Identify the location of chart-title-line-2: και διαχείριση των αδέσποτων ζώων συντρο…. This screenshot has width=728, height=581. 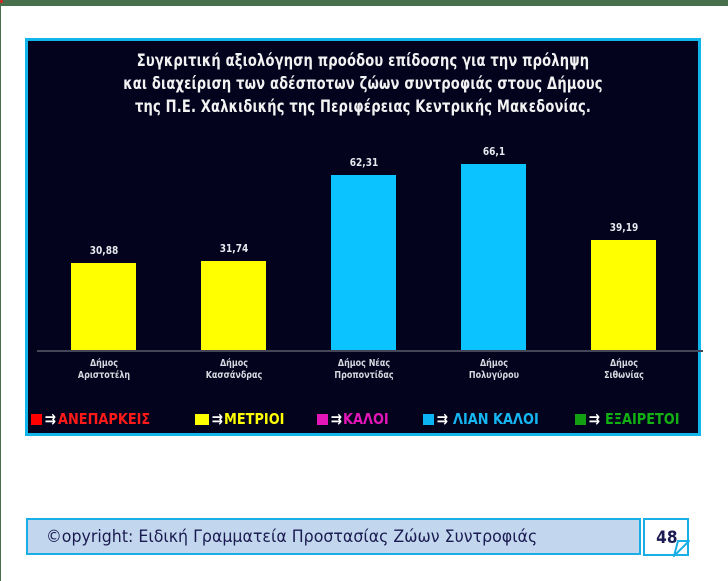
(363, 83).